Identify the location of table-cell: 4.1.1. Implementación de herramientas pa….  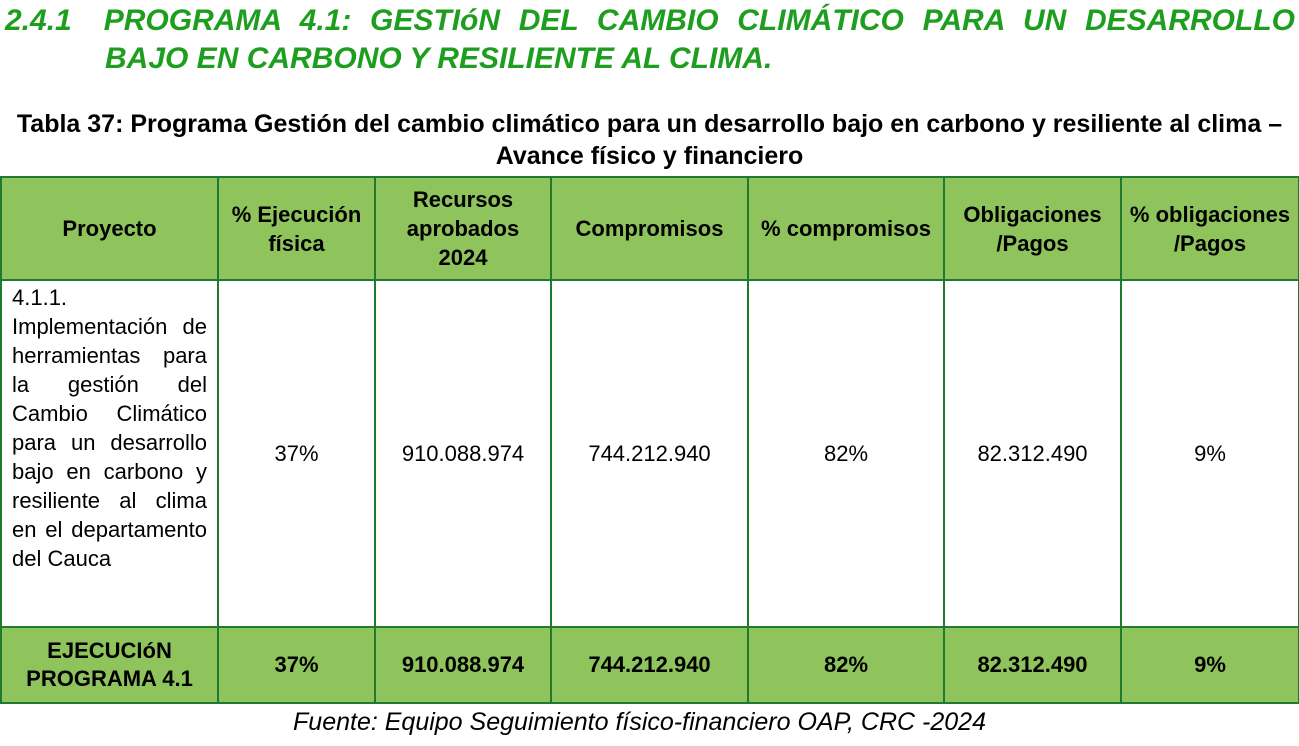
(109, 453).